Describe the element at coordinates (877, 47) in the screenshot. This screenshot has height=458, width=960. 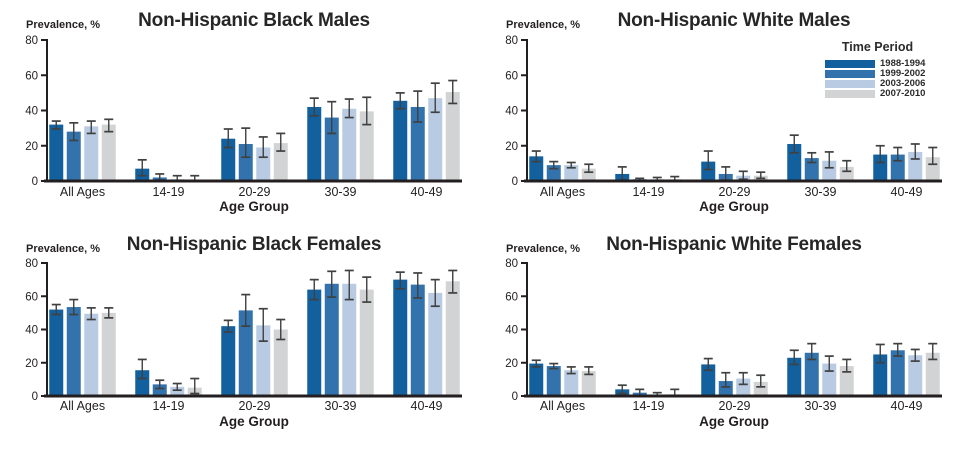
I see `legend-title: Time Period` at that location.